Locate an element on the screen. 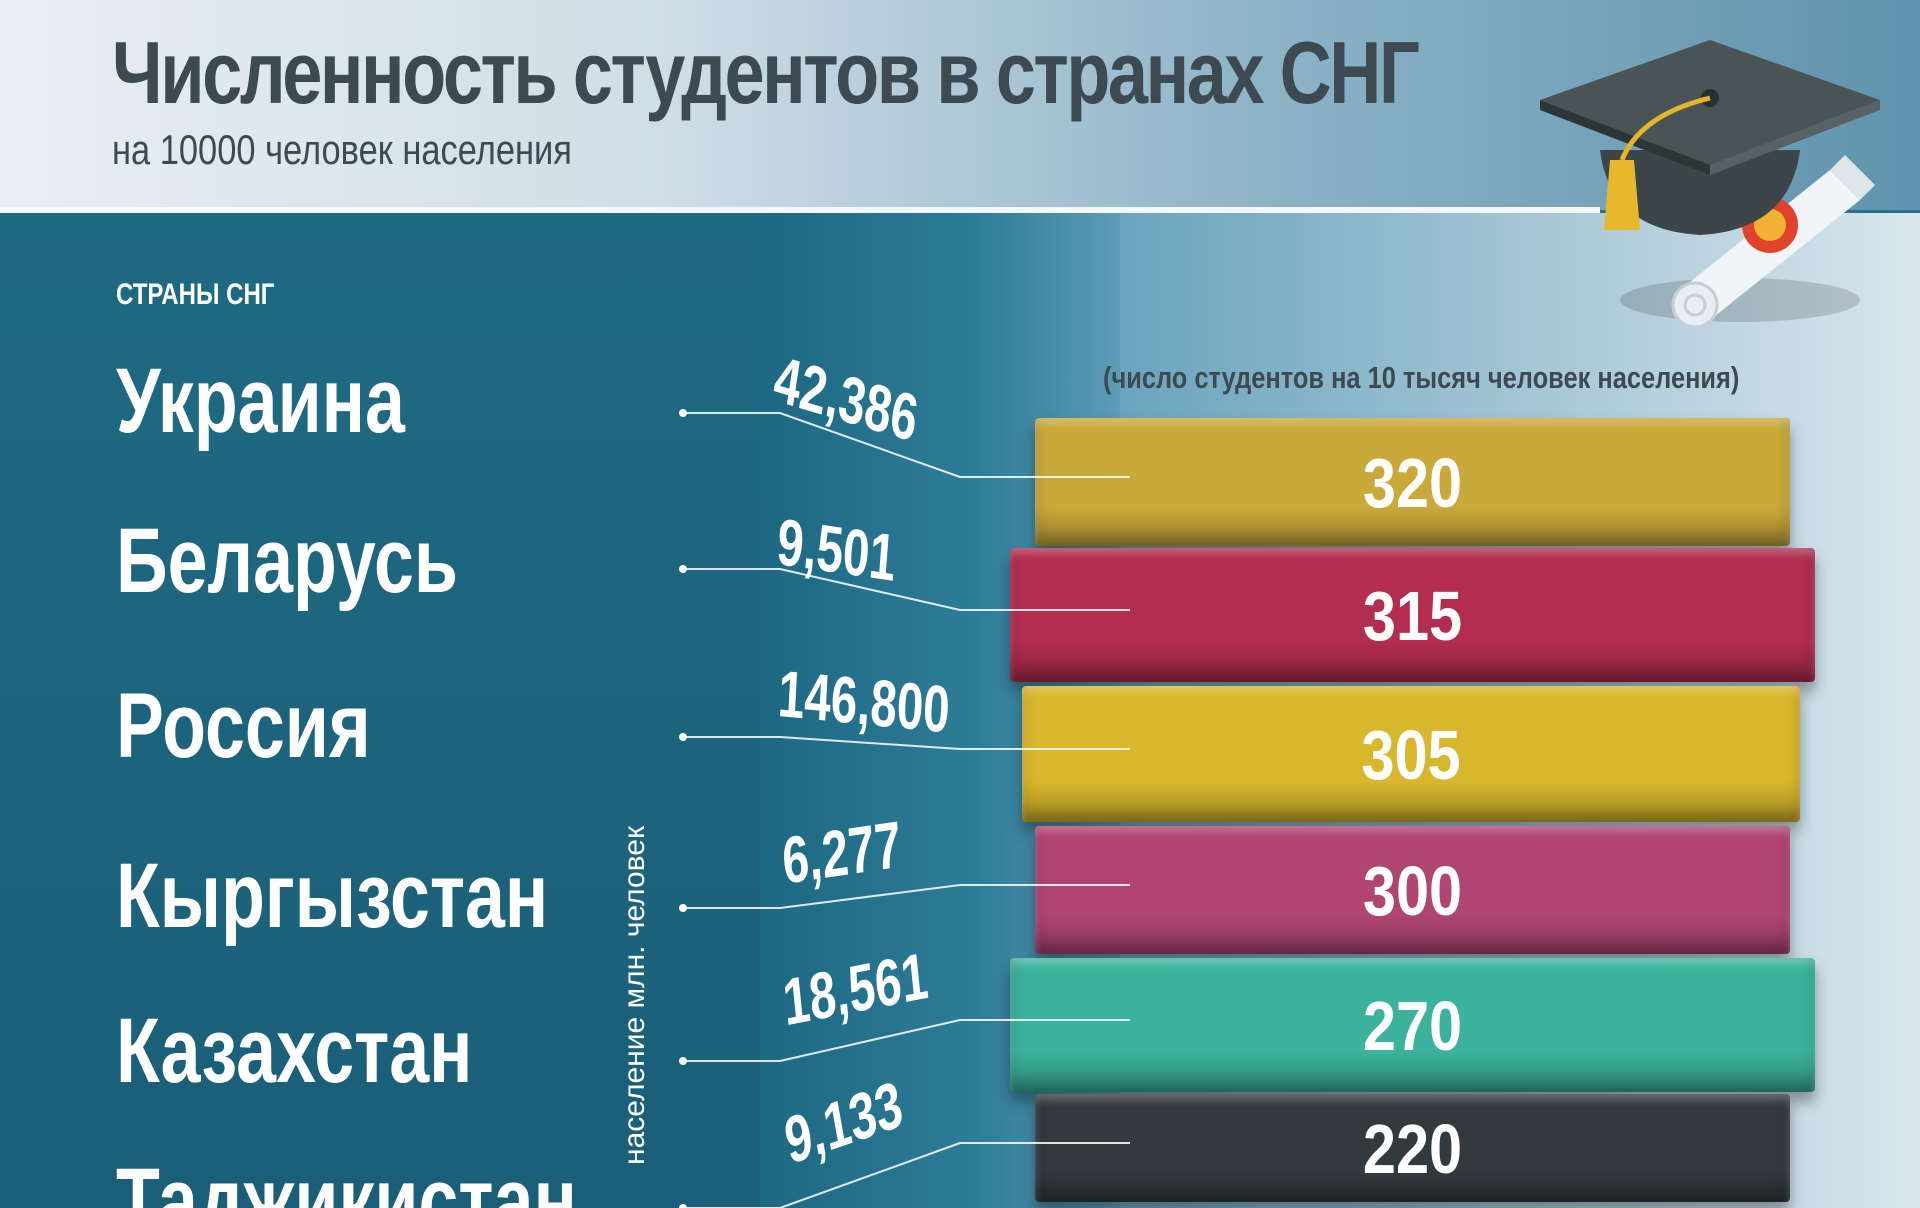 This screenshot has width=1920, height=1208. country-label: Казахстан is located at coordinates (294, 1051).